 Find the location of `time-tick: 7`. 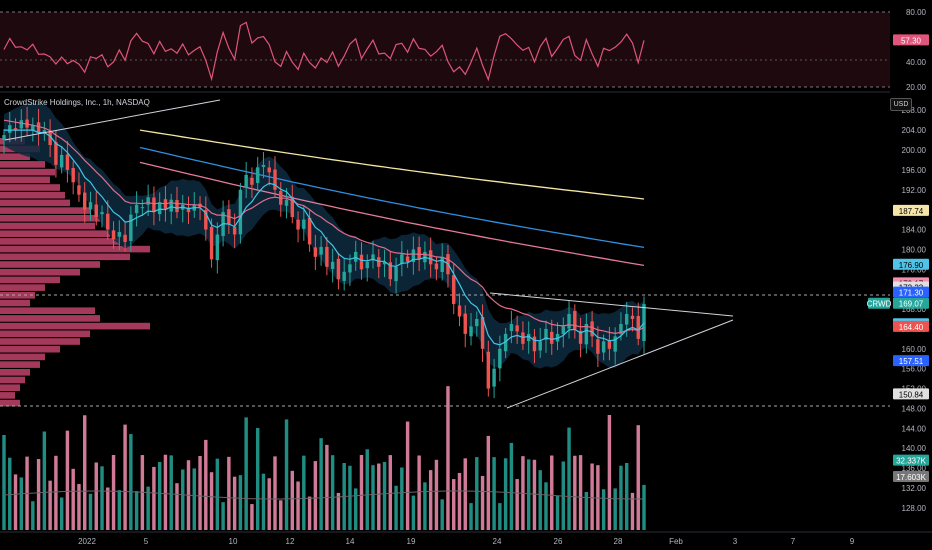

time-tick: 7 is located at coordinates (793, 541).